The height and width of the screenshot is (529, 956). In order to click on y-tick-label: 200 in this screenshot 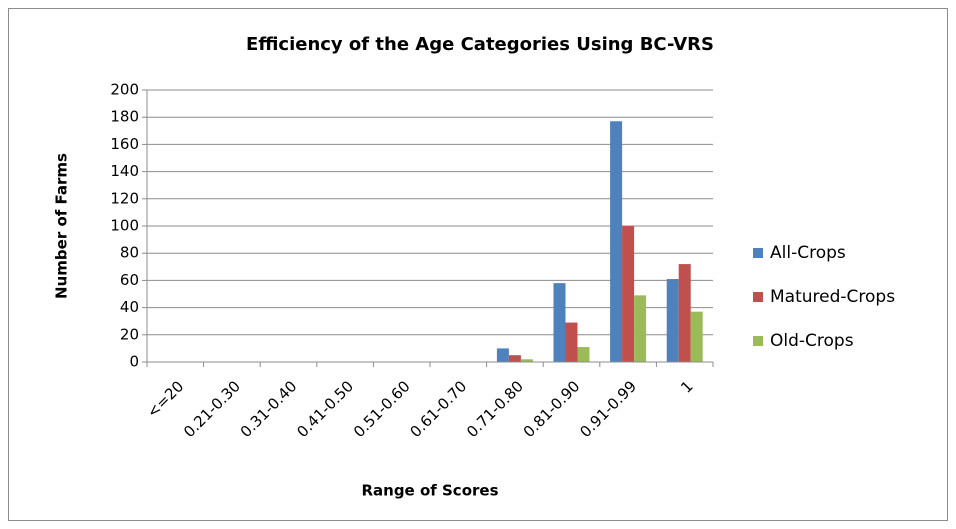, I will do `click(124, 90)`.